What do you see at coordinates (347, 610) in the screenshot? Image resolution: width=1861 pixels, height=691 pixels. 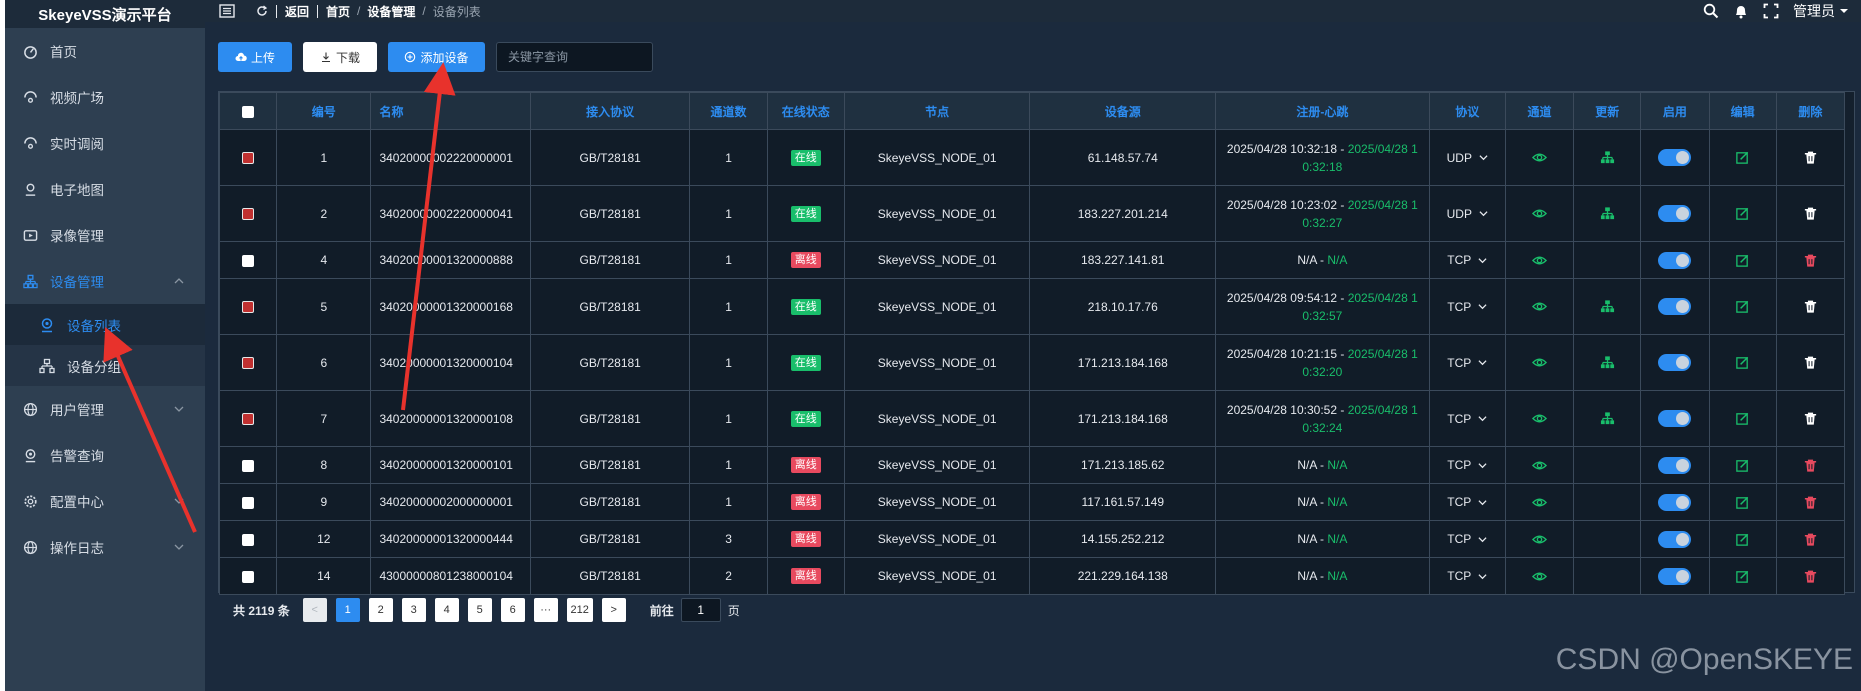 I see `page-button: 1` at bounding box center [347, 610].